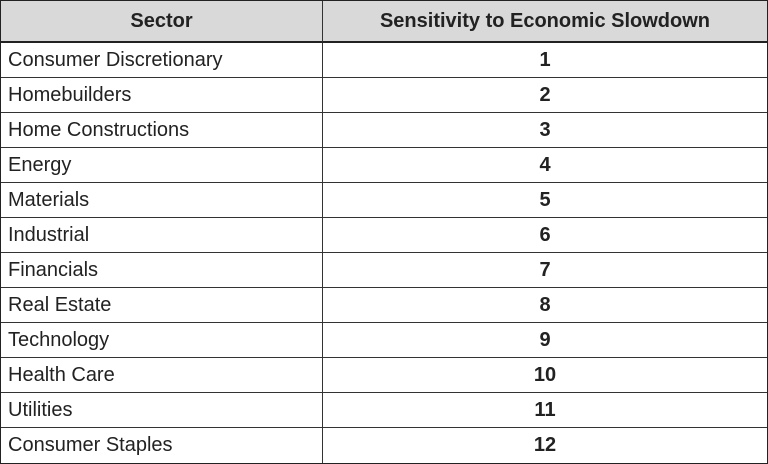 This screenshot has width=768, height=464. I want to click on sensitivity-rank: 4, so click(545, 165).